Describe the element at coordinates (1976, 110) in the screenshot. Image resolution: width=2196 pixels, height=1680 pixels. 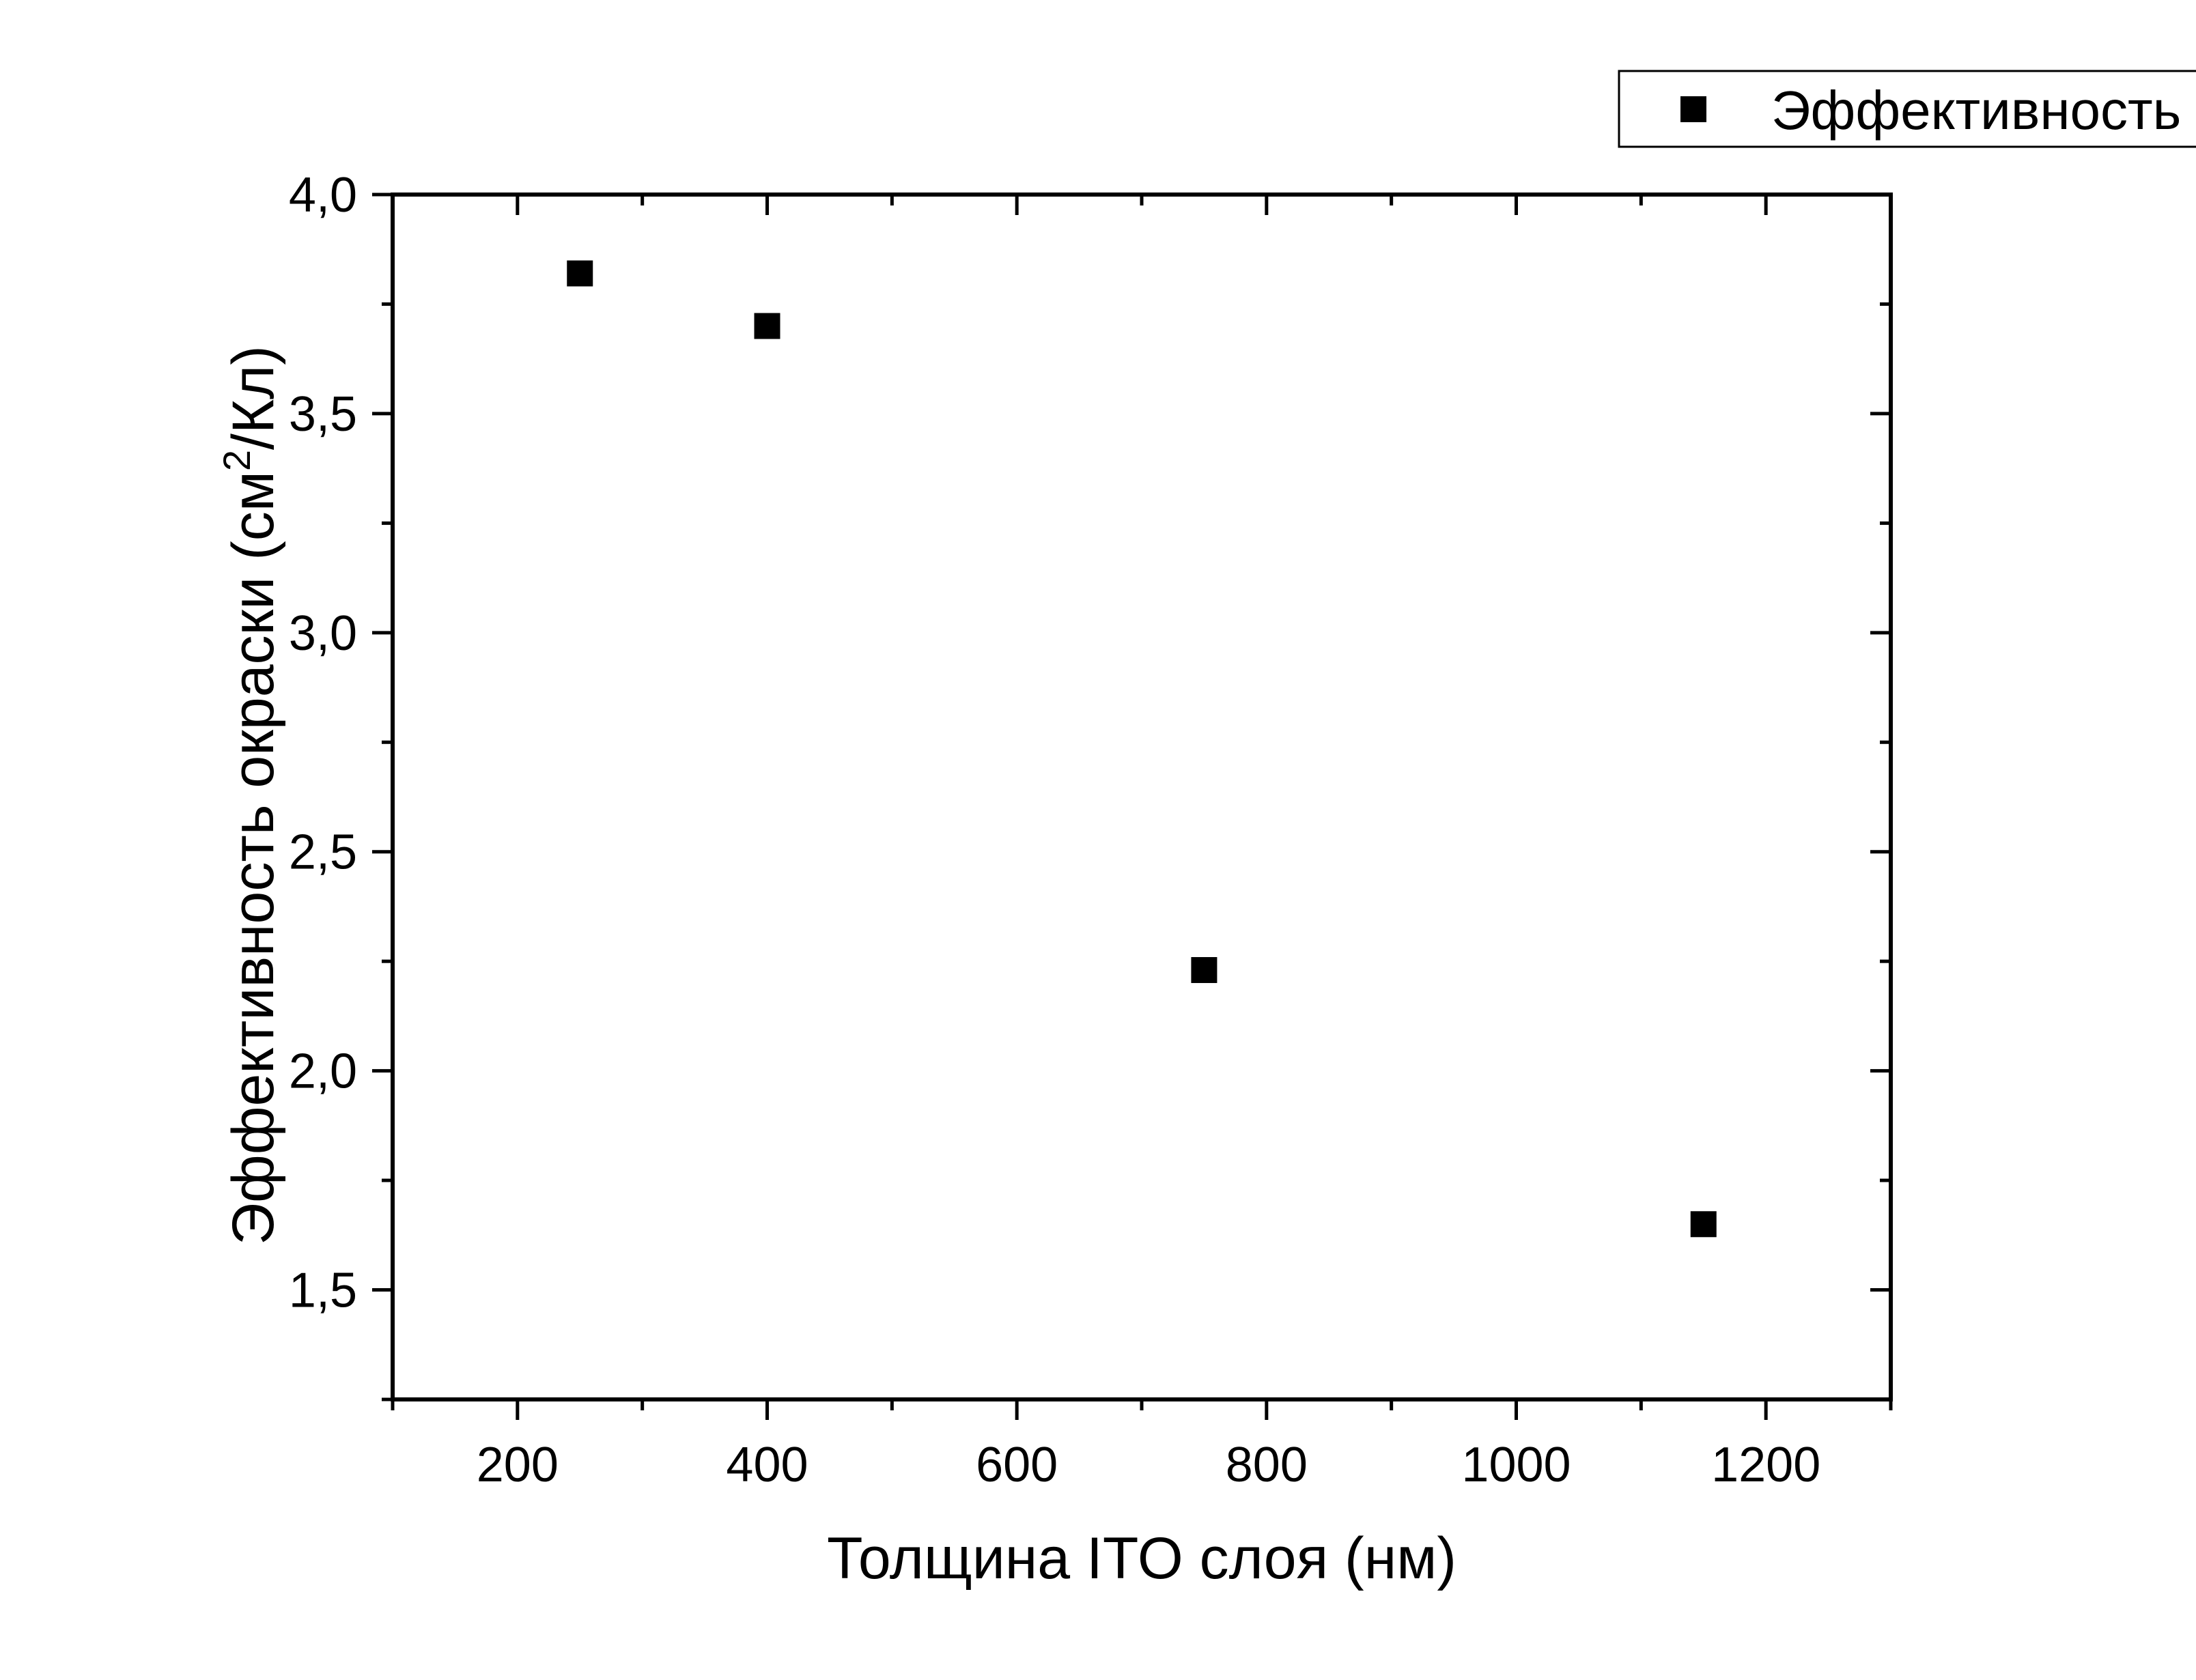
I see `legend-label: Эффективность` at that location.